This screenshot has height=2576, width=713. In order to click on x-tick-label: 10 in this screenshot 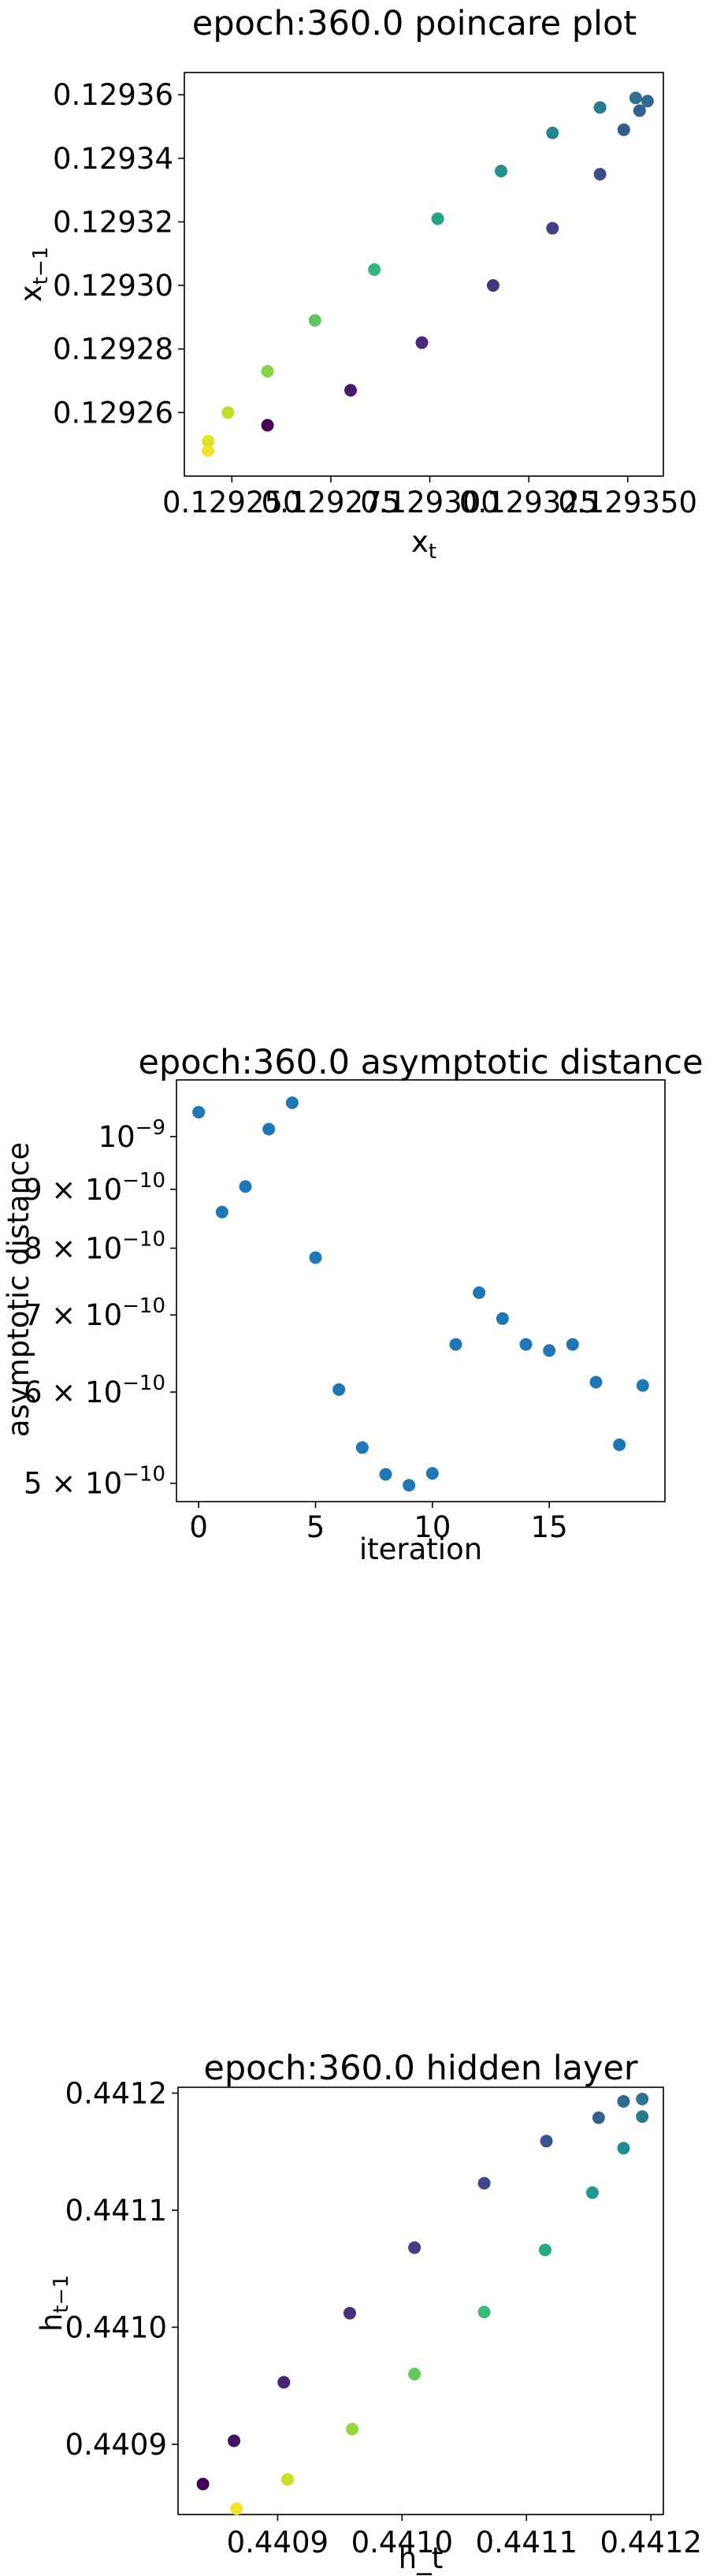, I will do `click(433, 1527)`.